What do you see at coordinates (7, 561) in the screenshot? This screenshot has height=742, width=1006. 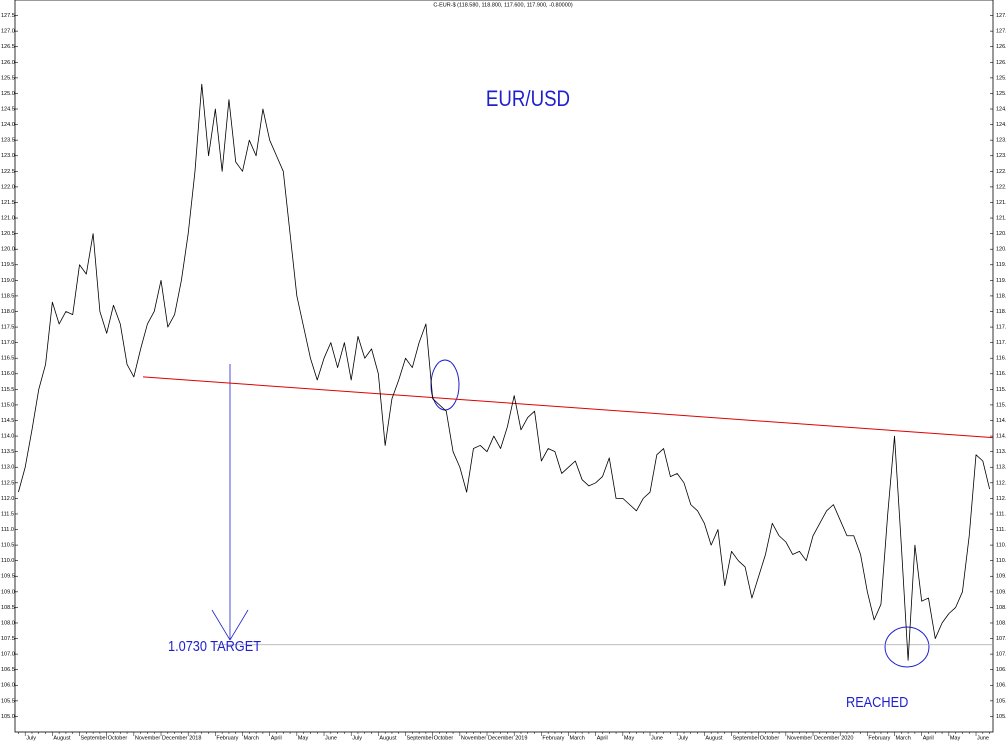 I see `y-tick-label: 110.0` at bounding box center [7, 561].